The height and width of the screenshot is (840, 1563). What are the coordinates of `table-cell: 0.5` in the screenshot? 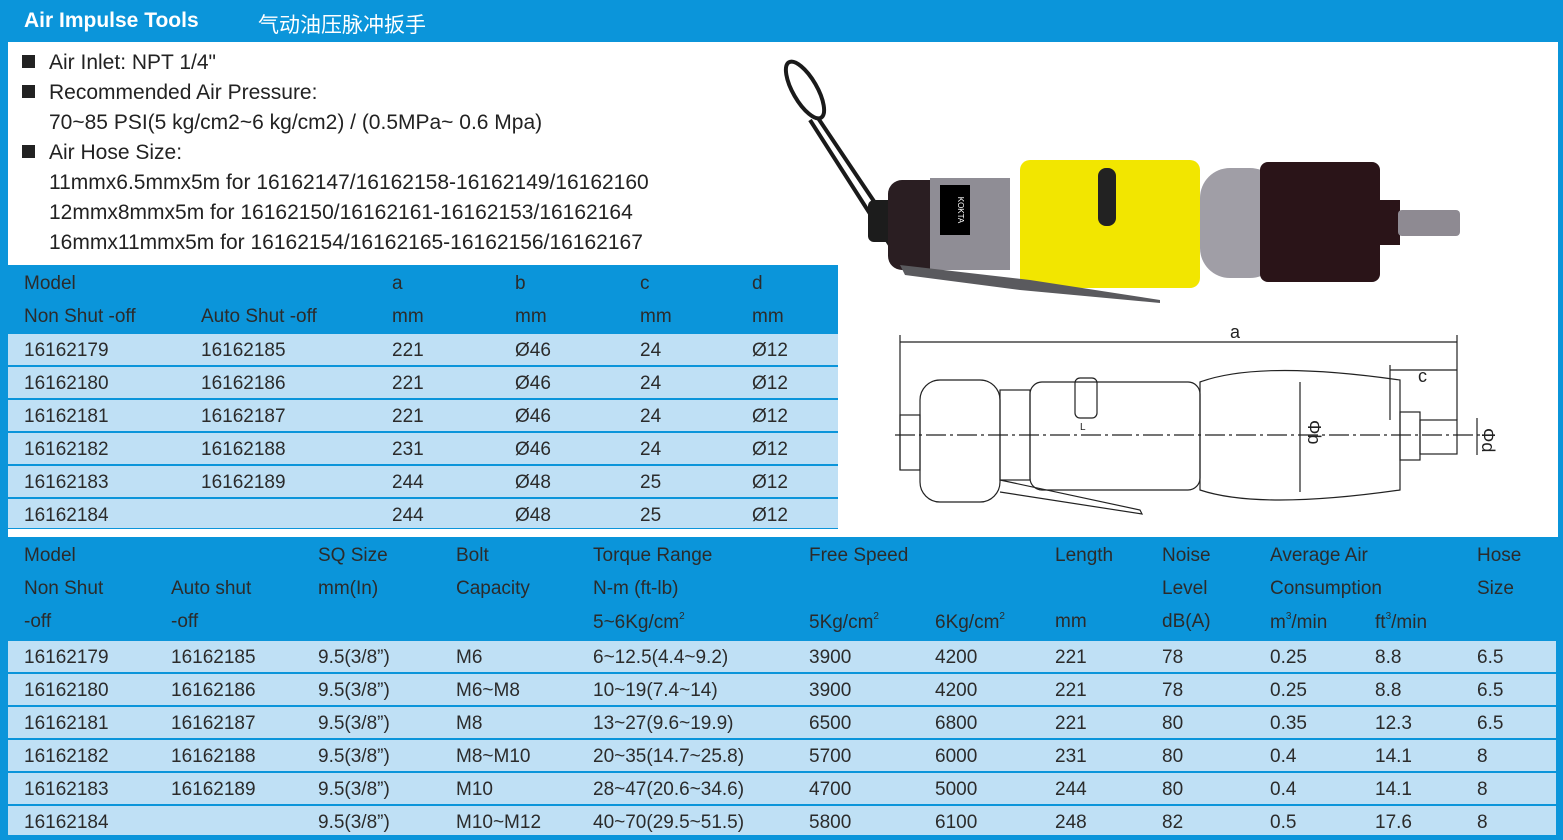 It's located at (1283, 822).